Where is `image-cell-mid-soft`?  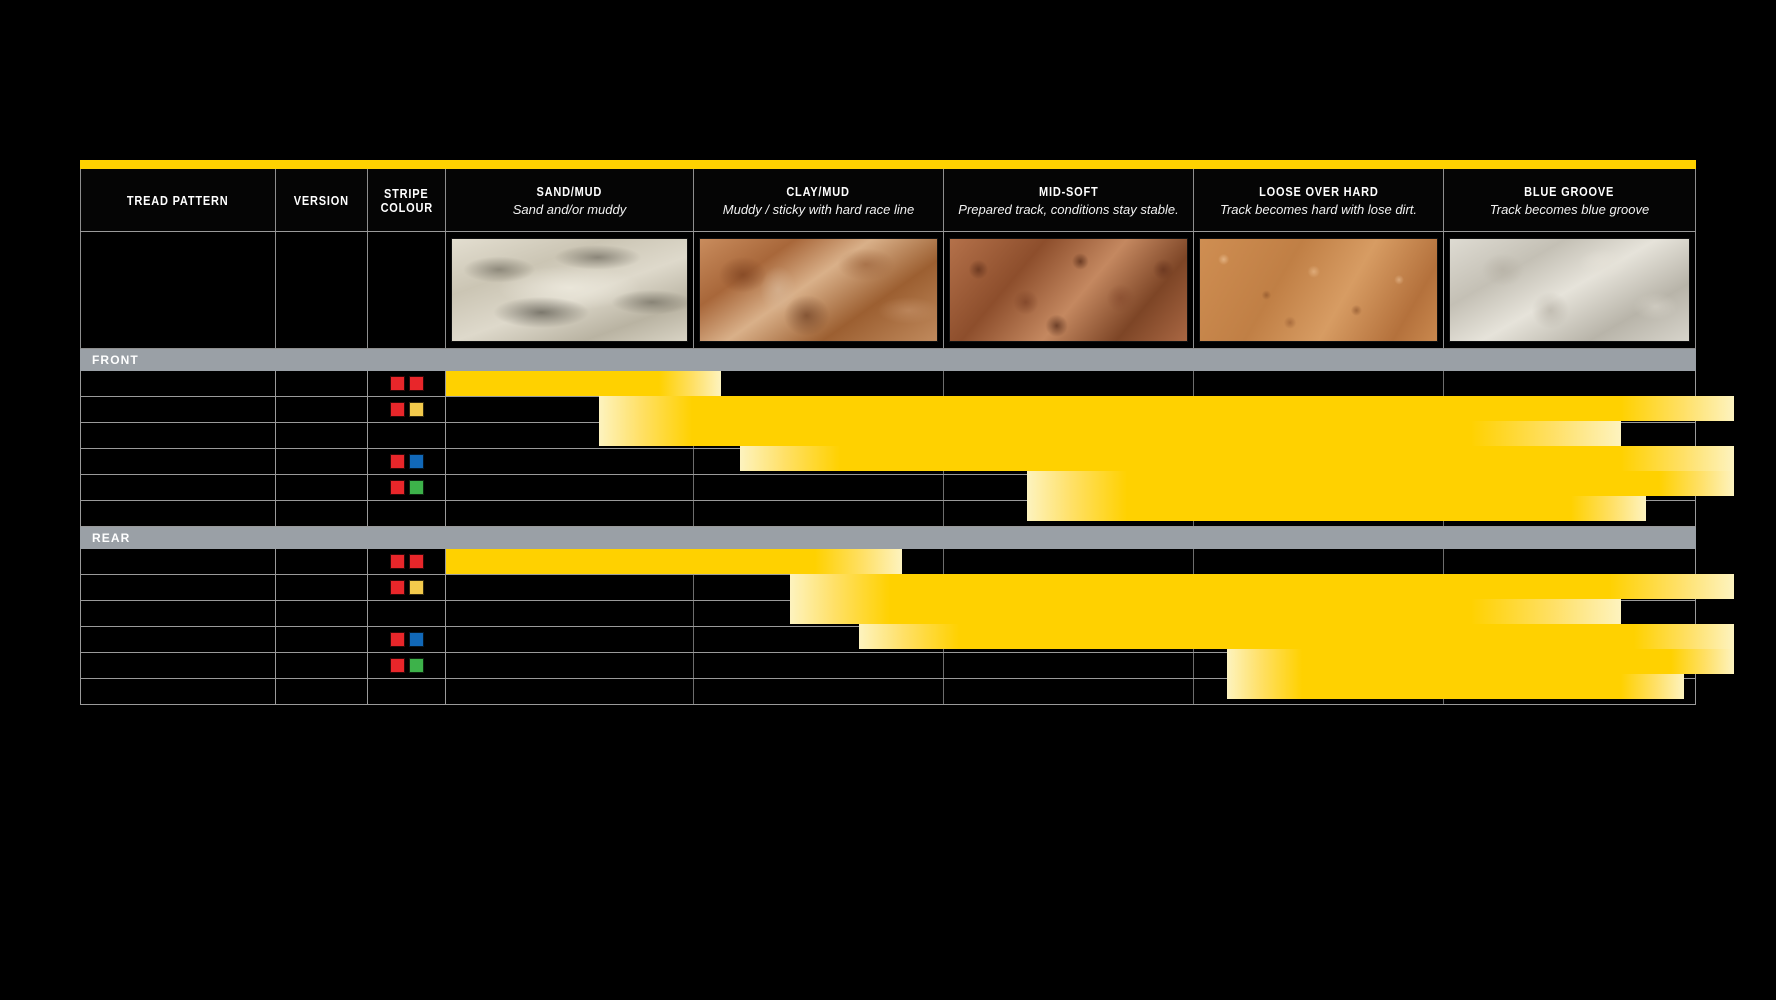
image-cell-mid-soft is located at coordinates (1069, 290).